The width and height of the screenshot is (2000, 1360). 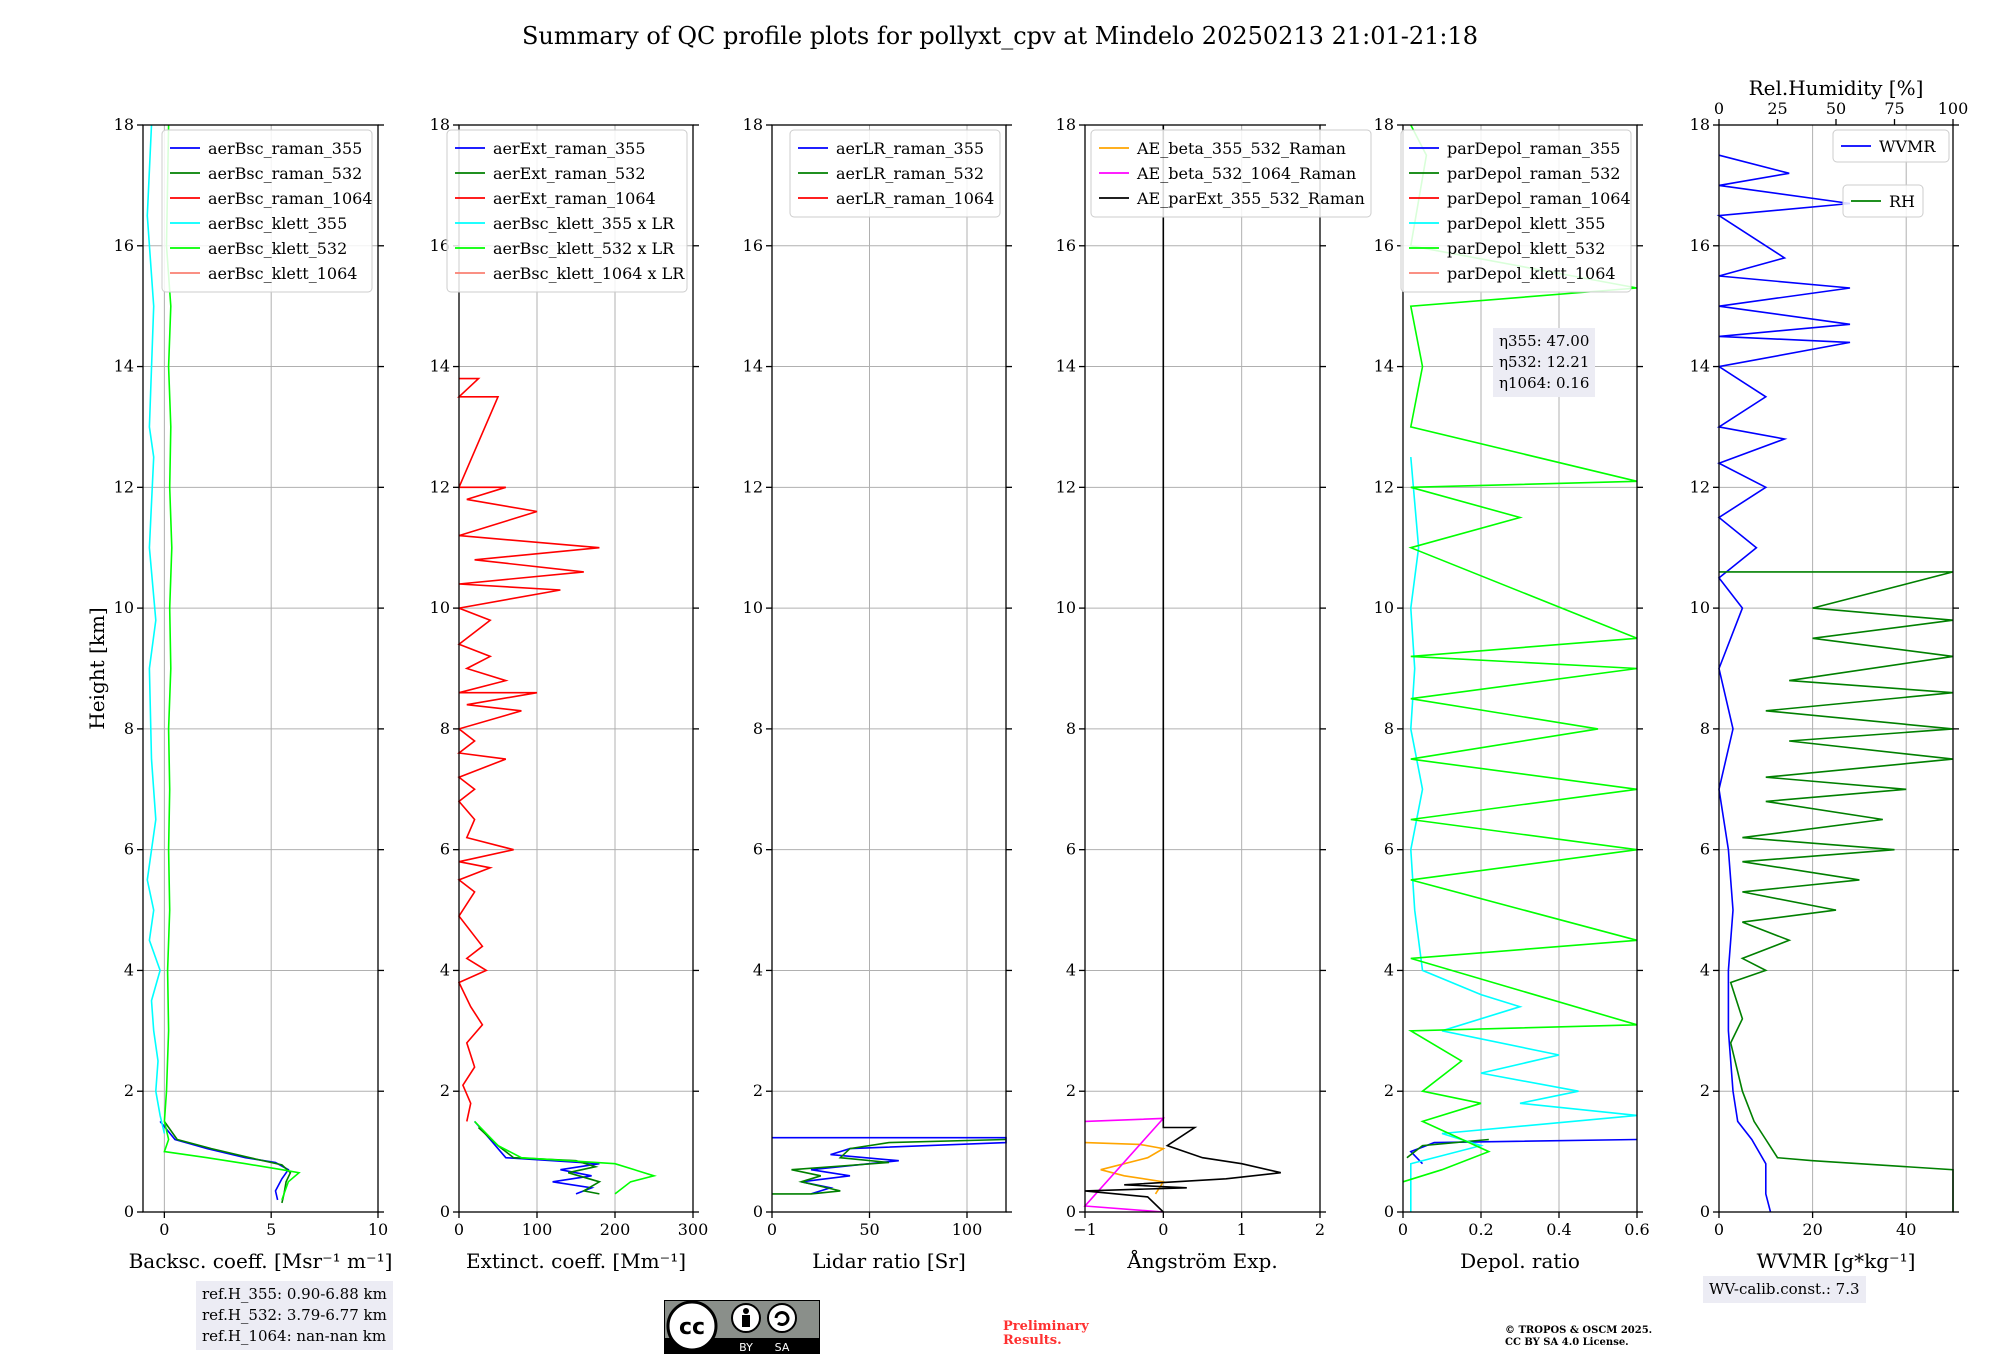 I want to click on x-tick-label: −1, so click(x=1085, y=1229).